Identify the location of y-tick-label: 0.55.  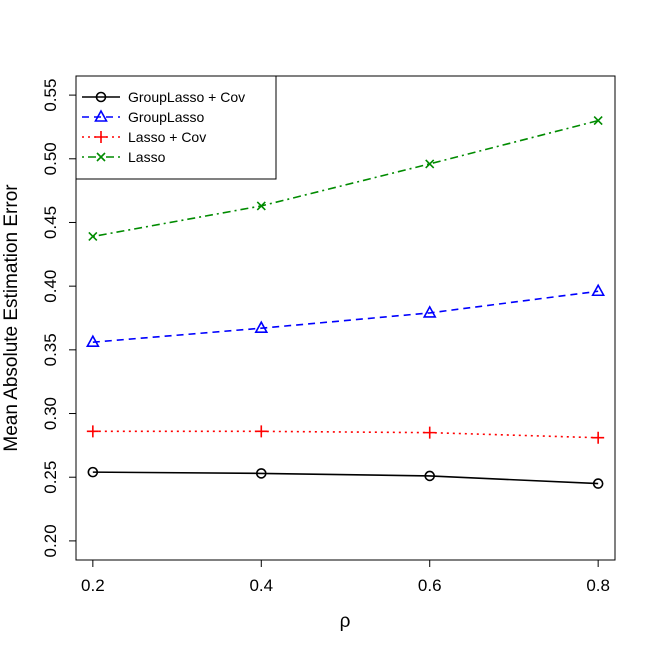
(50, 95).